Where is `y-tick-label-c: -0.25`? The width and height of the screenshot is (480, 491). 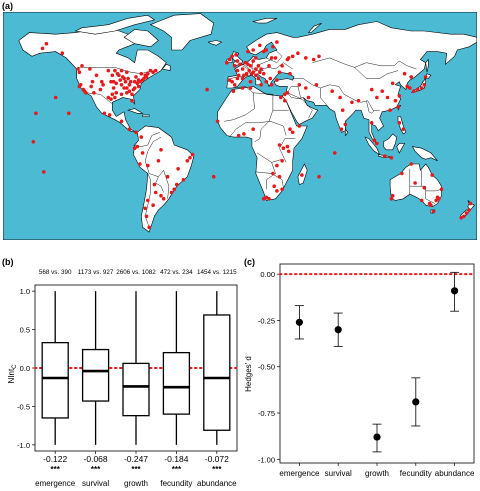 y-tick-label-c: -0.25 is located at coordinates (266, 320).